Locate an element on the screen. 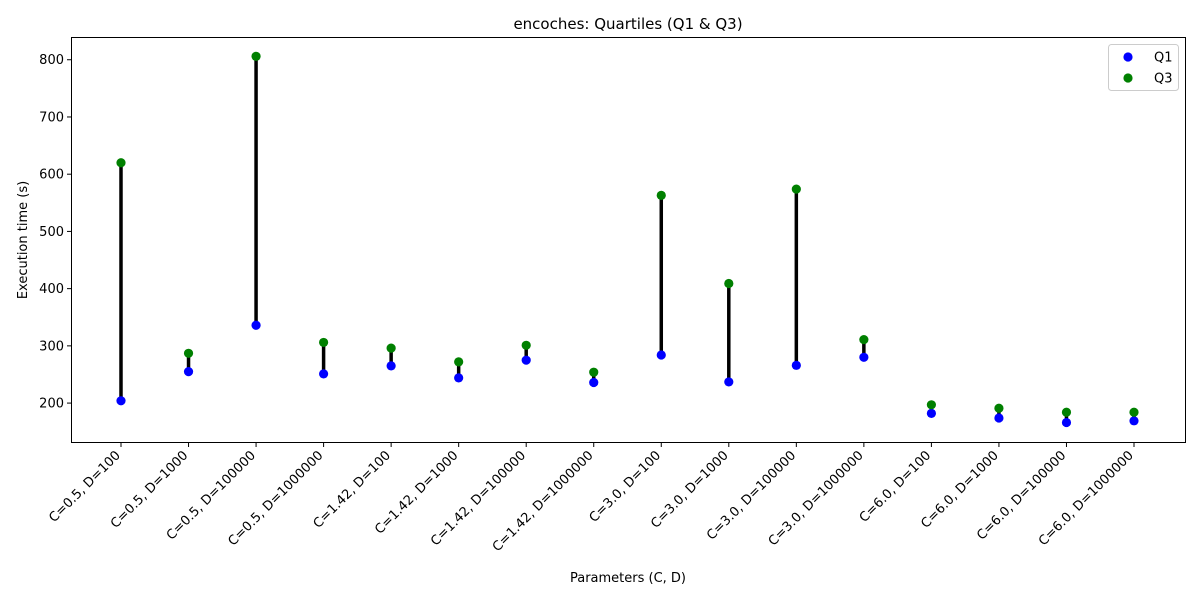 The image size is (1200, 600). x-axis-label: Parameters (C, D) is located at coordinates (628, 578).